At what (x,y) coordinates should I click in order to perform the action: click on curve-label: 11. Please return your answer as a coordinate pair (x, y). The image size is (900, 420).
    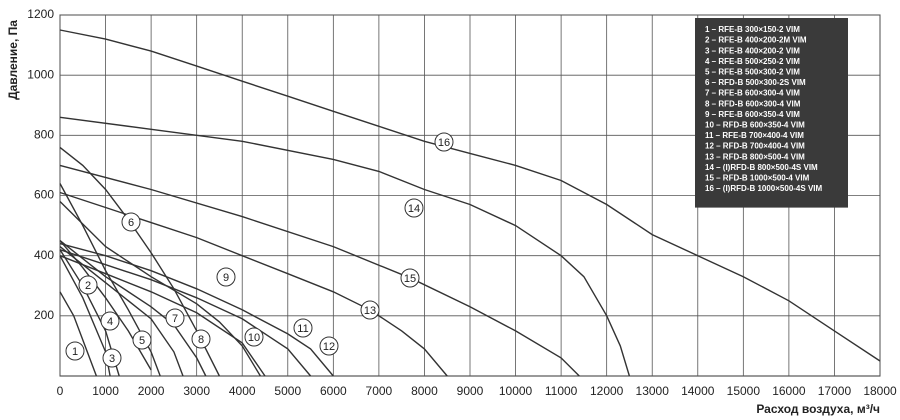
    Looking at the image, I should click on (302, 329).